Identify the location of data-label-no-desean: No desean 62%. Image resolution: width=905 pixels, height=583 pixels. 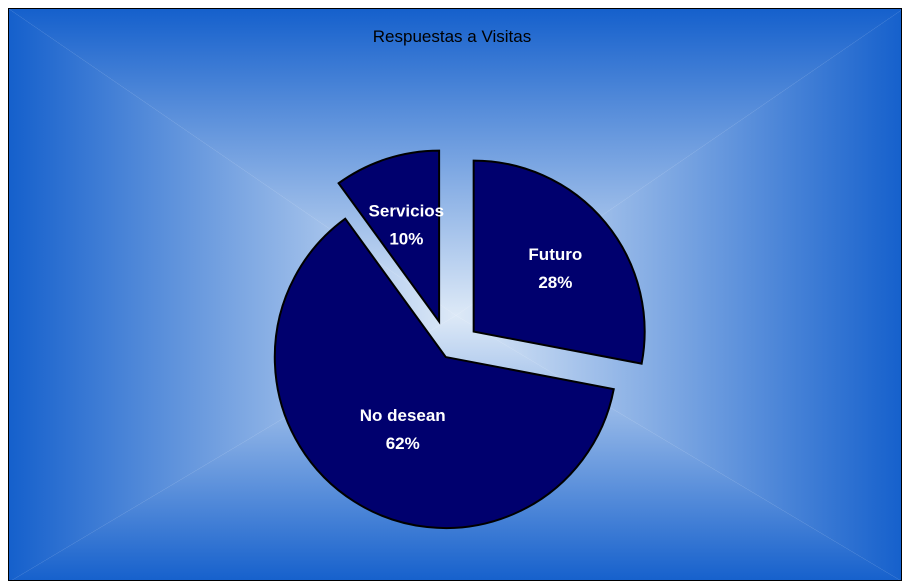
(403, 429).